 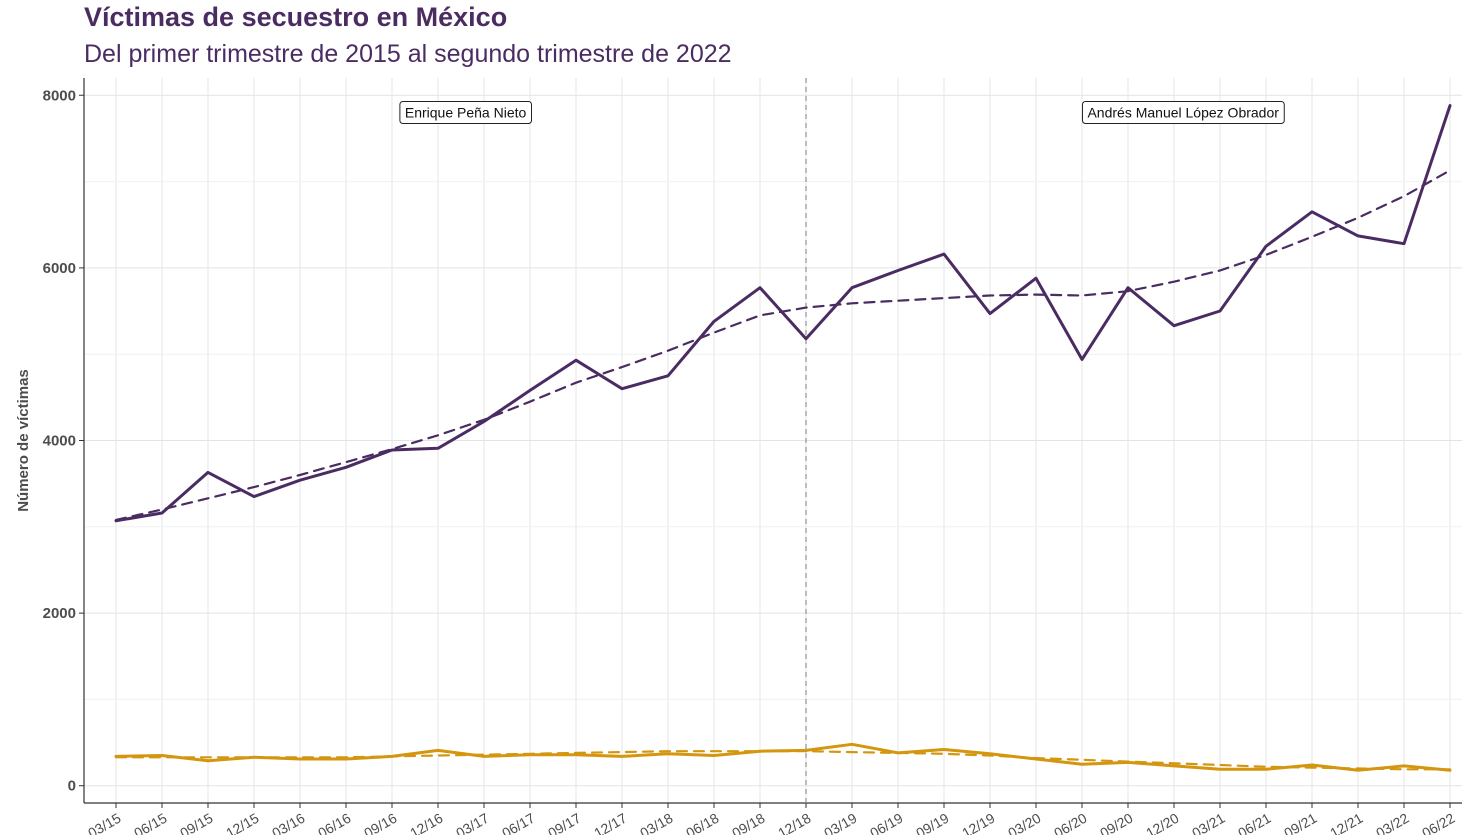 I want to click on annotation-label: Andrés Manuel López Obrador, so click(x=1183, y=113).